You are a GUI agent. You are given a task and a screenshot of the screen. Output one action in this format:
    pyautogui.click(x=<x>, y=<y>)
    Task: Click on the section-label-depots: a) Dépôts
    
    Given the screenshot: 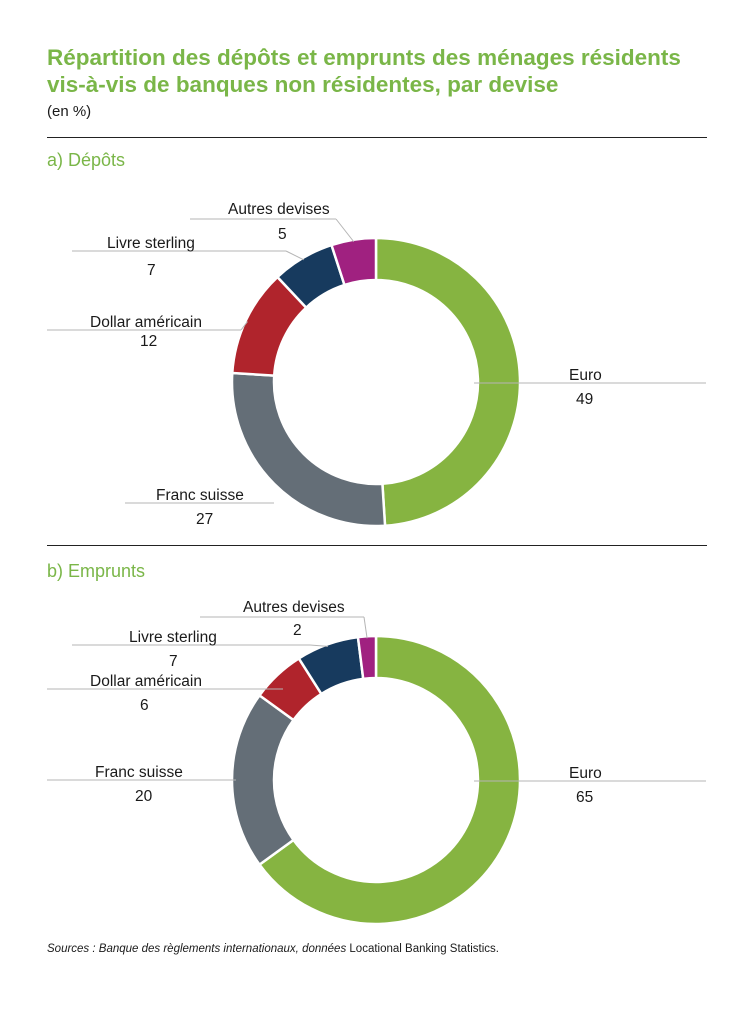 What is the action you would take?
    pyautogui.click(x=86, y=160)
    